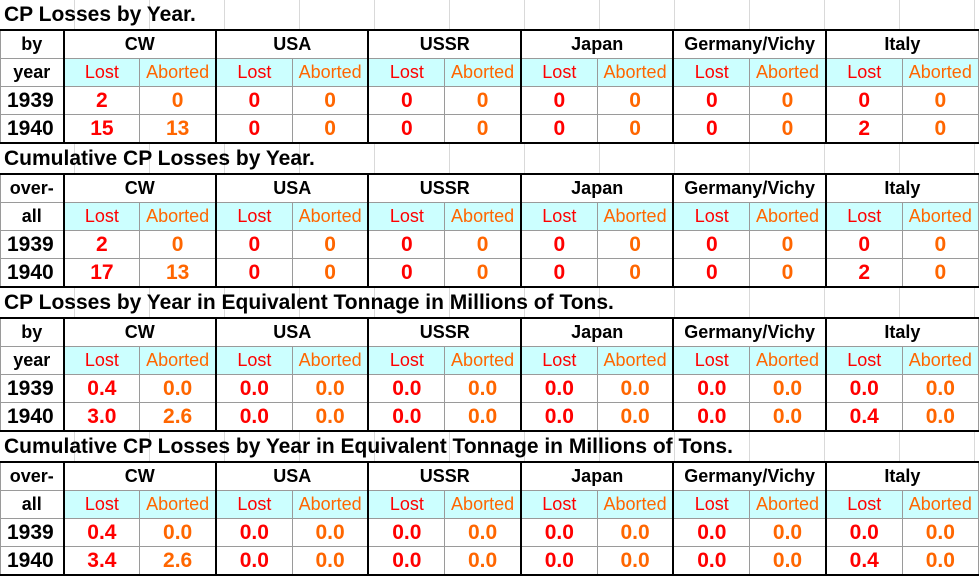 This screenshot has height=581, width=979. I want to click on country-header: Japan, so click(596, 476).